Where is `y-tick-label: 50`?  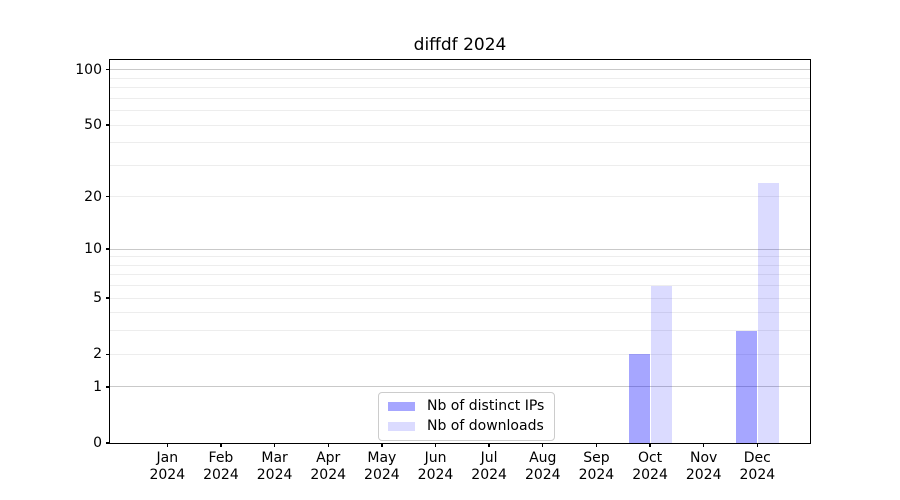 y-tick-label: 50 is located at coordinates (93, 125).